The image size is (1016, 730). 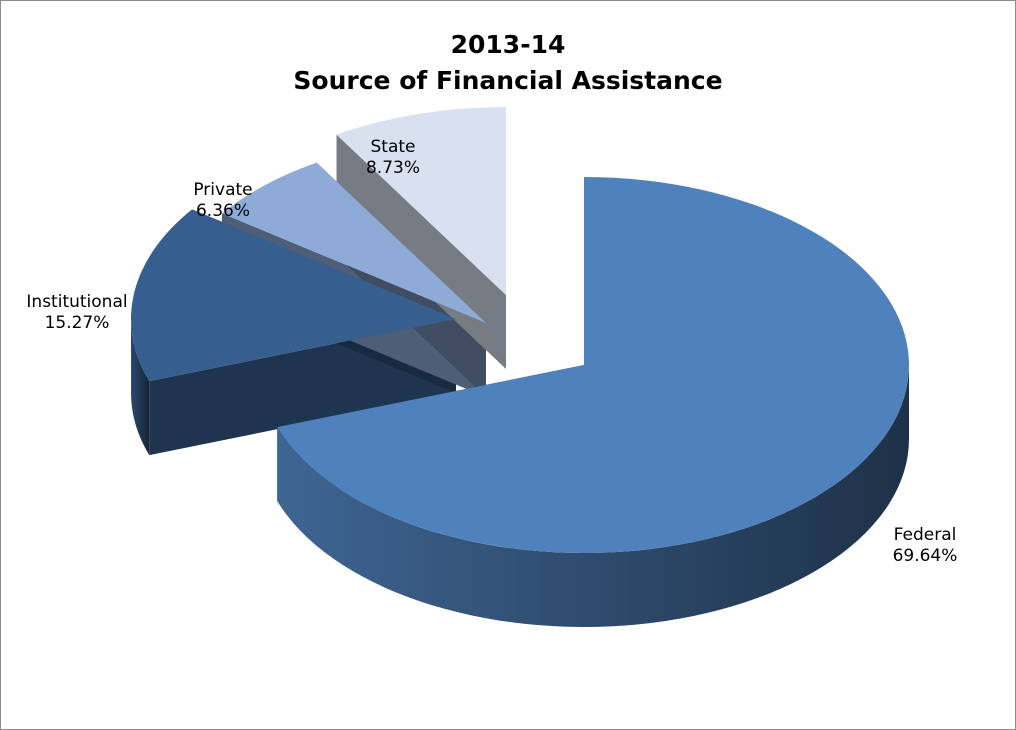 I want to click on pie-side-institutional, so click(x=140, y=387).